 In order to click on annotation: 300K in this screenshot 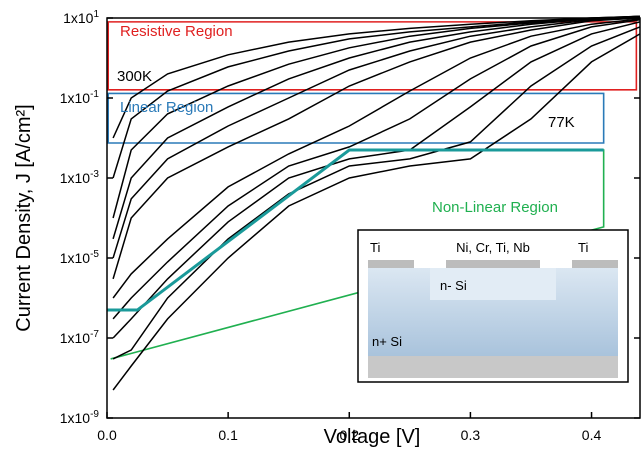, I will do `click(134, 76)`.